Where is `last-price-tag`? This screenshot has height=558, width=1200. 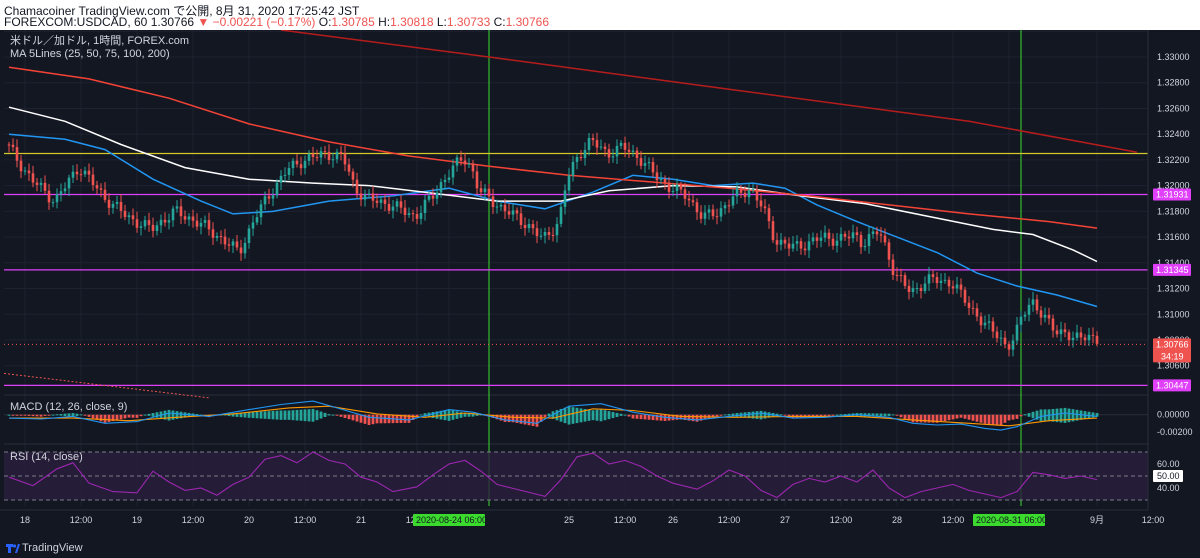
last-price-tag is located at coordinates (1172, 350).